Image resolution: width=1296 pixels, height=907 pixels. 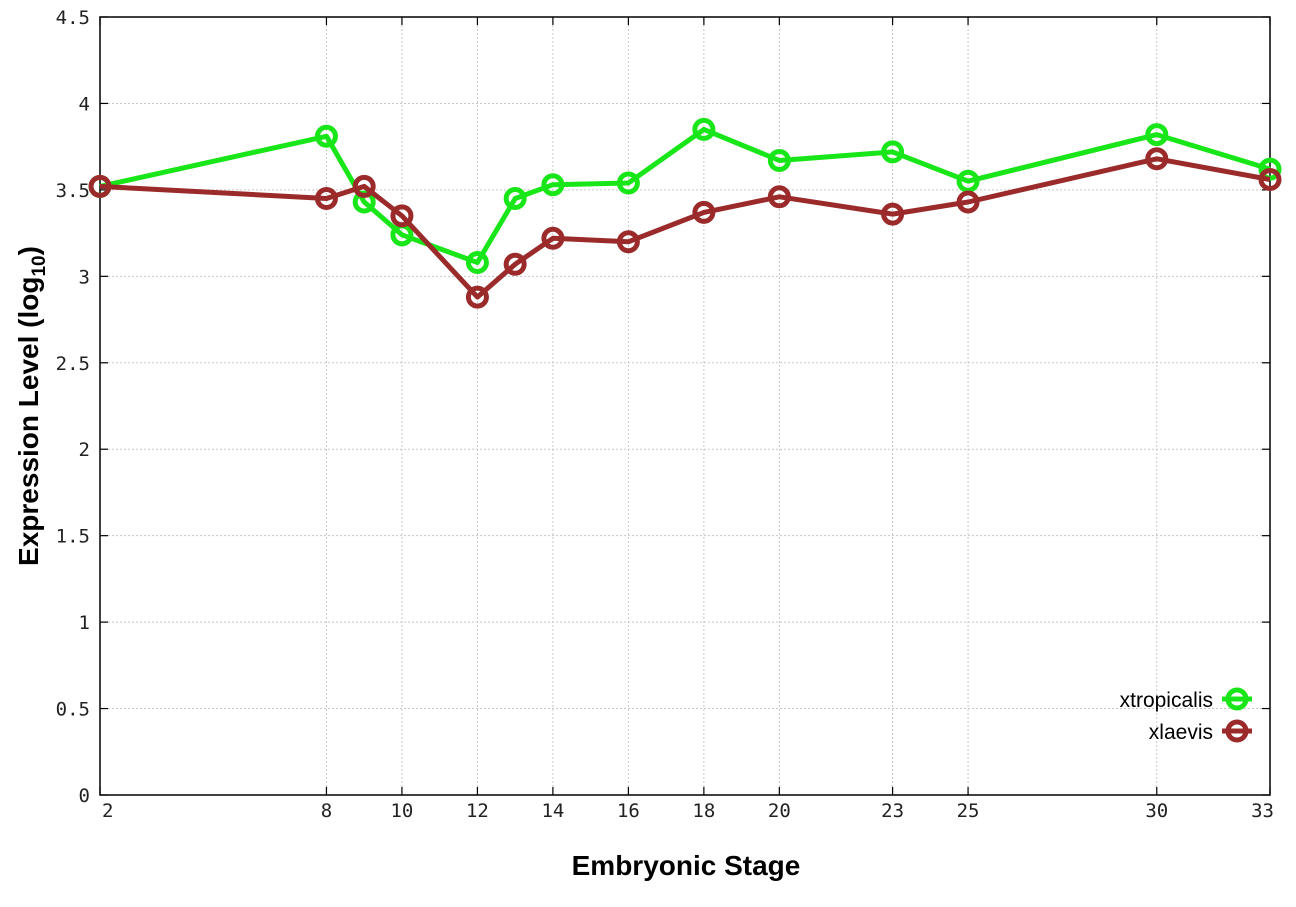 What do you see at coordinates (84, 277) in the screenshot?
I see `y-tick-label: 3` at bounding box center [84, 277].